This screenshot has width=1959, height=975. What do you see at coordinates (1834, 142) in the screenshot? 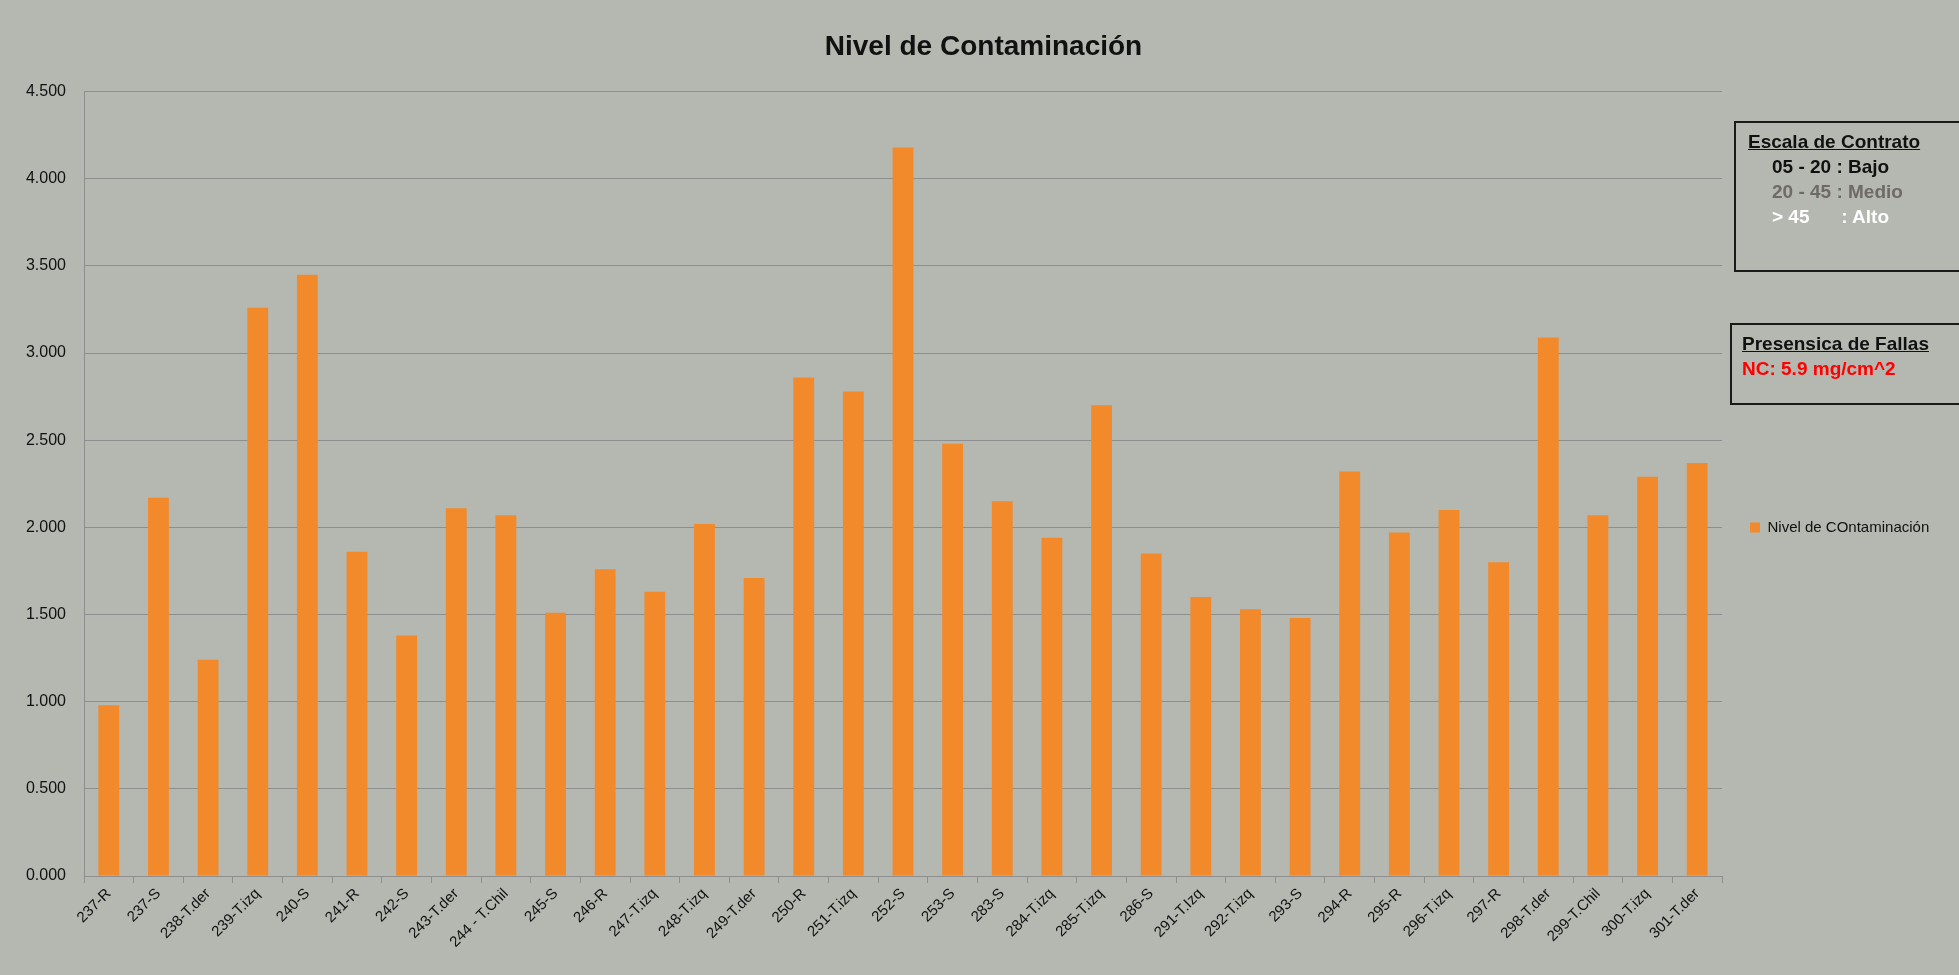
I see `text: Escala de Contrato` at bounding box center [1834, 142].